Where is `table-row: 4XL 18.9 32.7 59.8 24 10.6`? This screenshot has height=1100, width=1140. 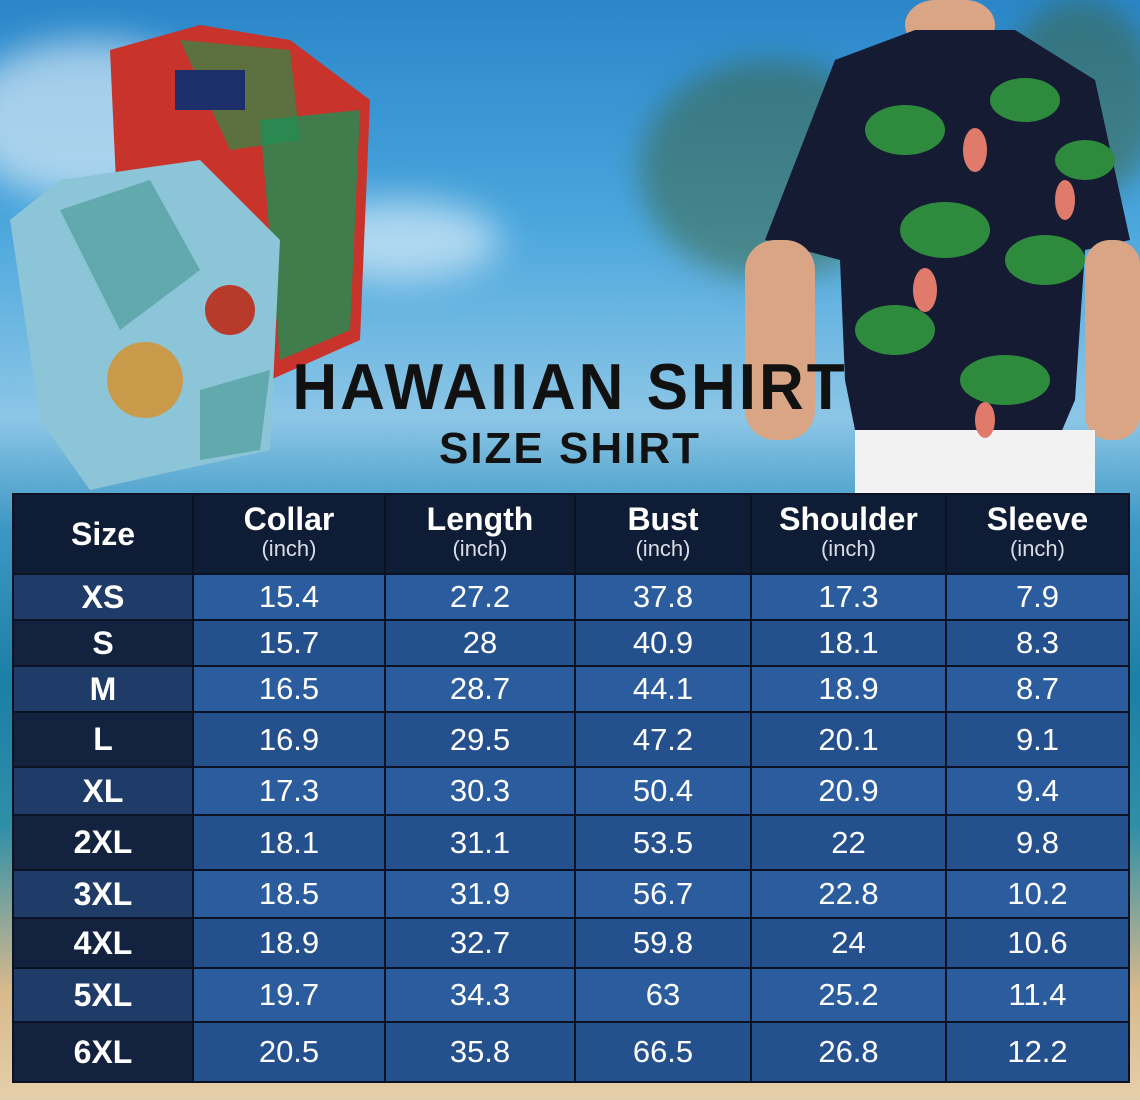
table-row: 4XL 18.9 32.7 59.8 24 10.6 is located at coordinates (571, 943).